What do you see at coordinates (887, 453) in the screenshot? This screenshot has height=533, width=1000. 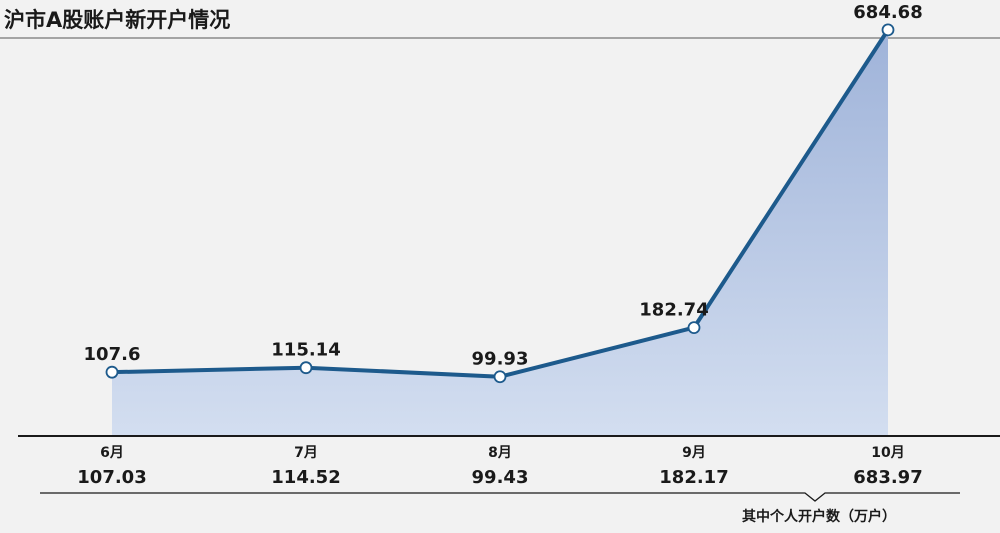 I see `category-label-5: 10月` at bounding box center [887, 453].